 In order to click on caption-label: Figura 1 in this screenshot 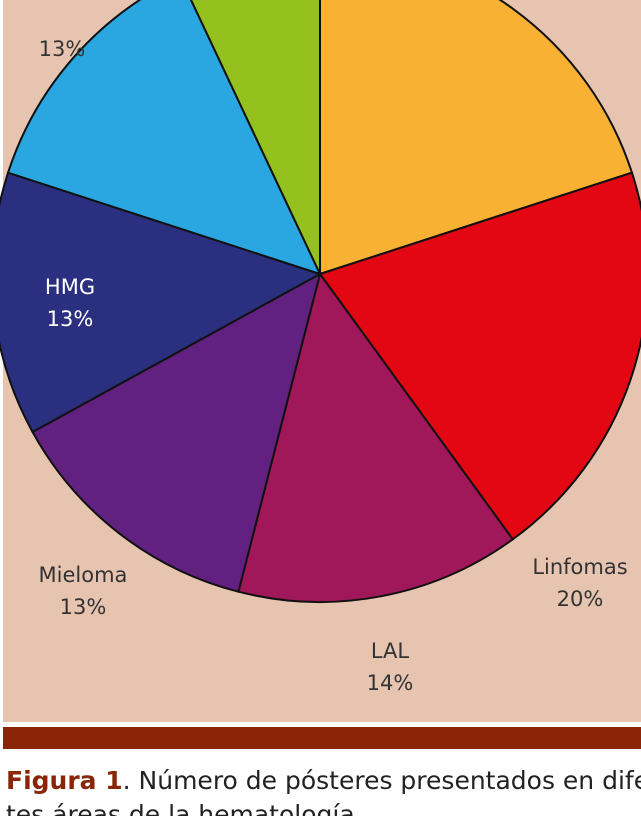, I will do `click(64, 780)`.